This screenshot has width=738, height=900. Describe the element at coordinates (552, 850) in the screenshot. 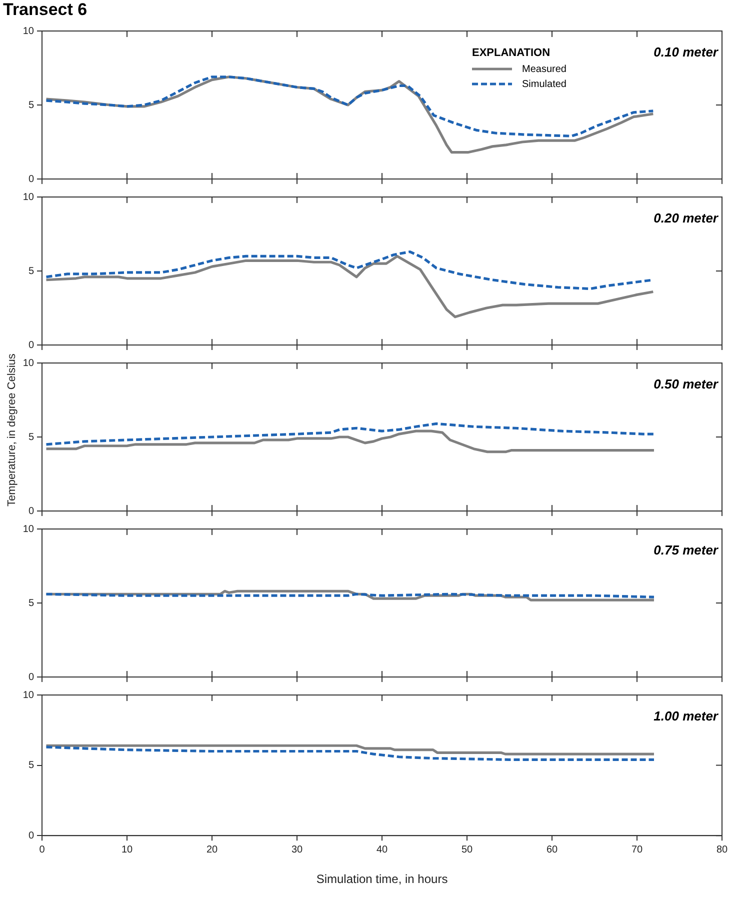

I see `x-tick-label: 60` at that location.